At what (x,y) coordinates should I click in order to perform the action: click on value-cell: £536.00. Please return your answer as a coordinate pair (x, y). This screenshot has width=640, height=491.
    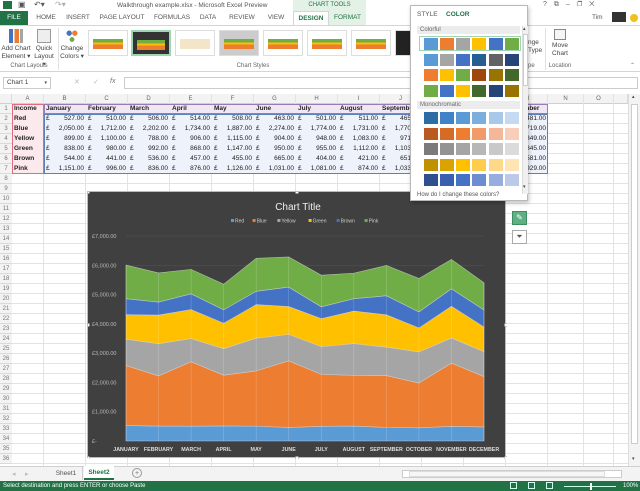
    Looking at the image, I should click on (149, 159).